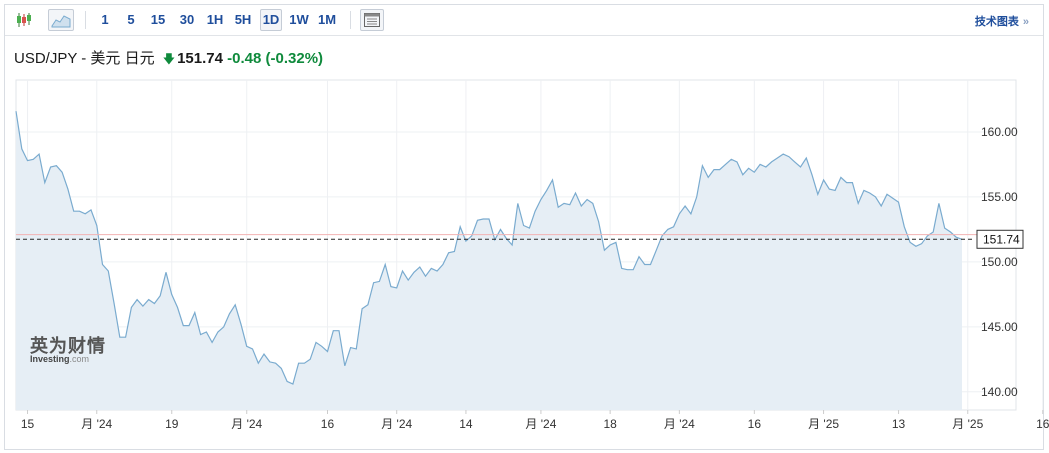 This screenshot has height=453, width=1049. What do you see at coordinates (271, 20) in the screenshot?
I see `timeframe-1d: 1D` at bounding box center [271, 20].